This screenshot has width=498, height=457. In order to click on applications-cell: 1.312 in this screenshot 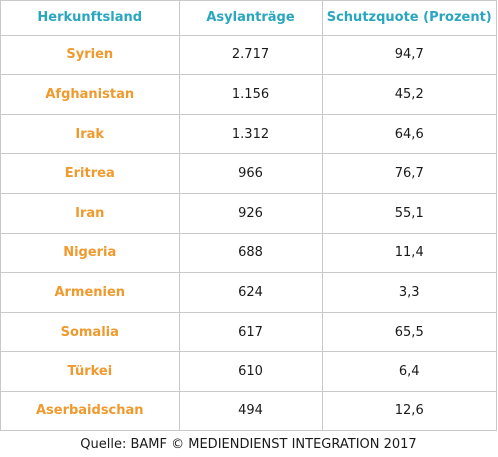, I will do `click(251, 134)`.